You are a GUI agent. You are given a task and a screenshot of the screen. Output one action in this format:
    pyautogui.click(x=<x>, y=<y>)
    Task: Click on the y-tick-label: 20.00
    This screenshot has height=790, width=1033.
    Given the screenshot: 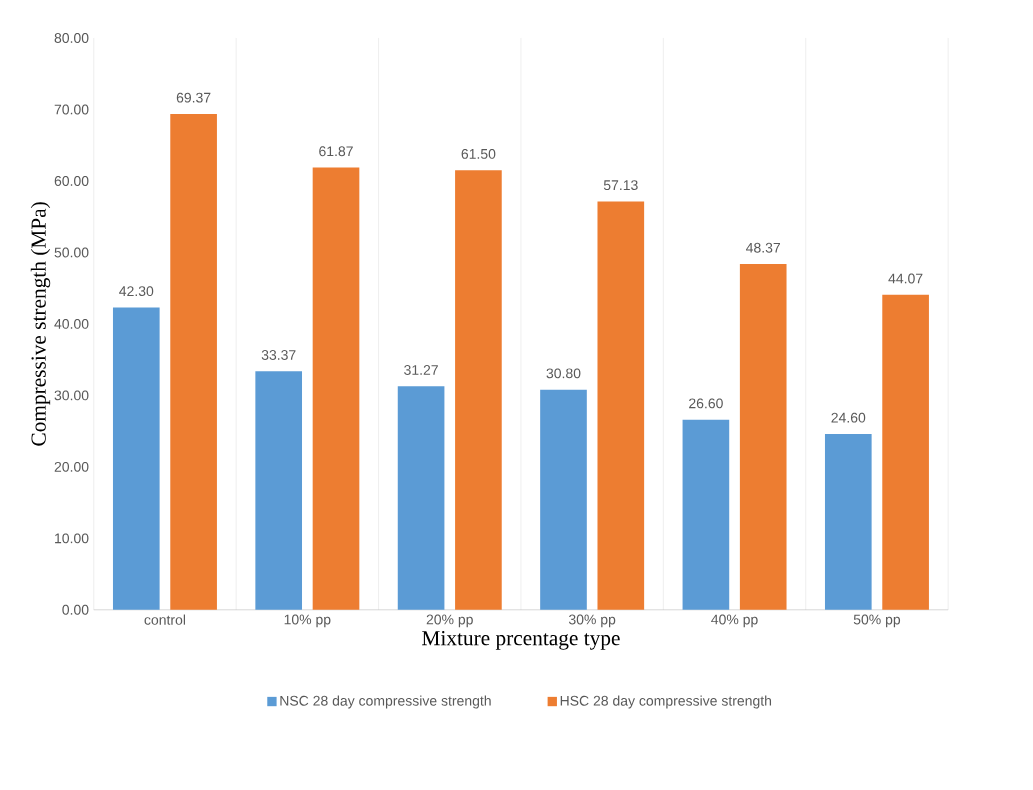 What is the action you would take?
    pyautogui.click(x=71, y=467)
    